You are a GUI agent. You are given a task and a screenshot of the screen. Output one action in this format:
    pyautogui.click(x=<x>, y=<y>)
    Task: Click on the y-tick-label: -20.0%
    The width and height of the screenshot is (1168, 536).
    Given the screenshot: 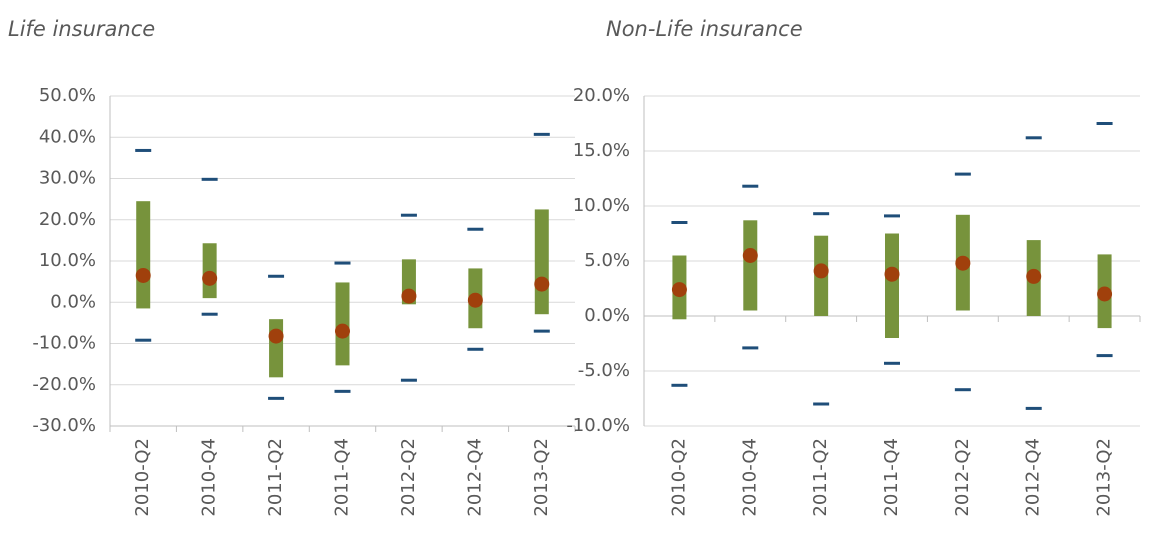 What is the action you would take?
    pyautogui.click(x=64, y=384)
    